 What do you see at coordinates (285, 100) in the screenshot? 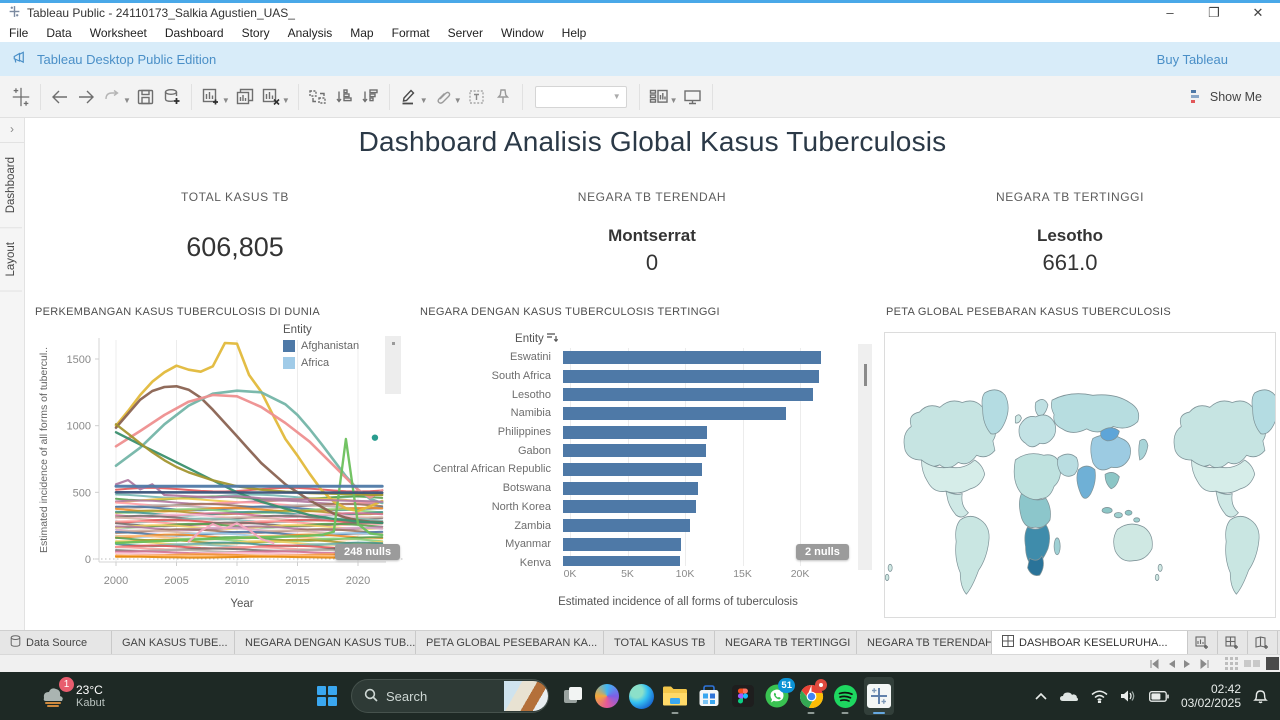
I see `clear-sheet-dropdown: ▼` at bounding box center [285, 100].